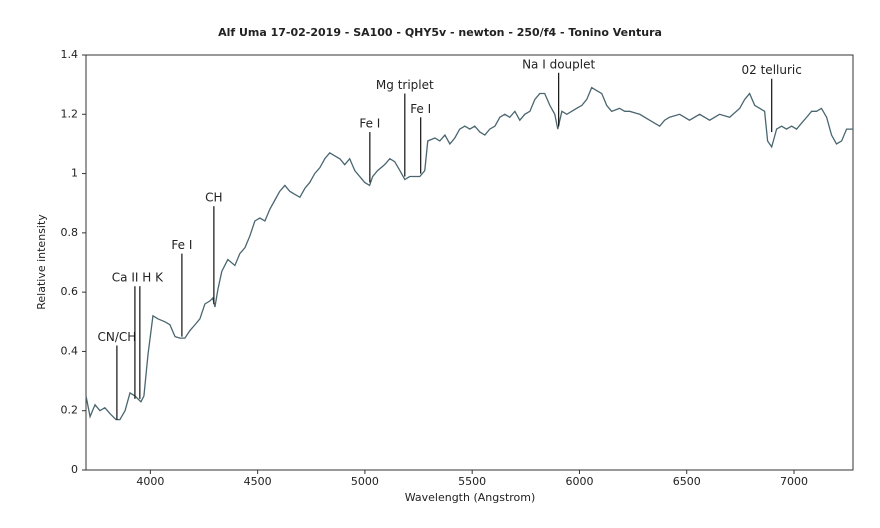 This screenshot has width=880, height=528. Describe the element at coordinates (365, 481) in the screenshot. I see `x-tick-label: 5000` at that location.